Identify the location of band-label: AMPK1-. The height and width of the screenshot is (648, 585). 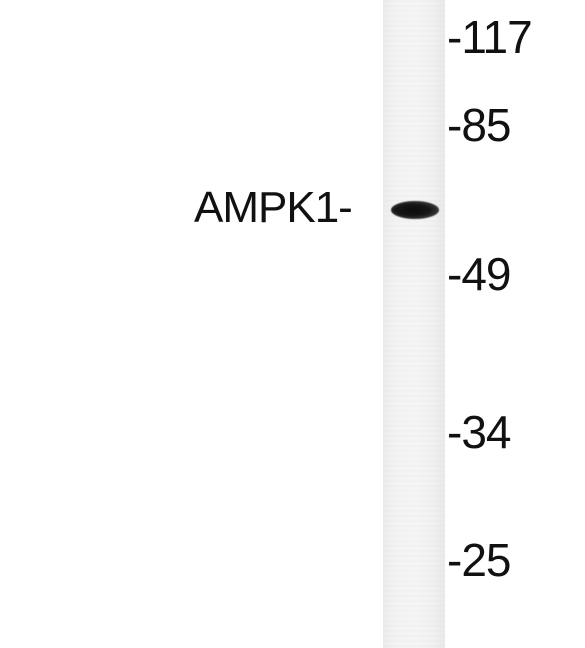
(273, 207).